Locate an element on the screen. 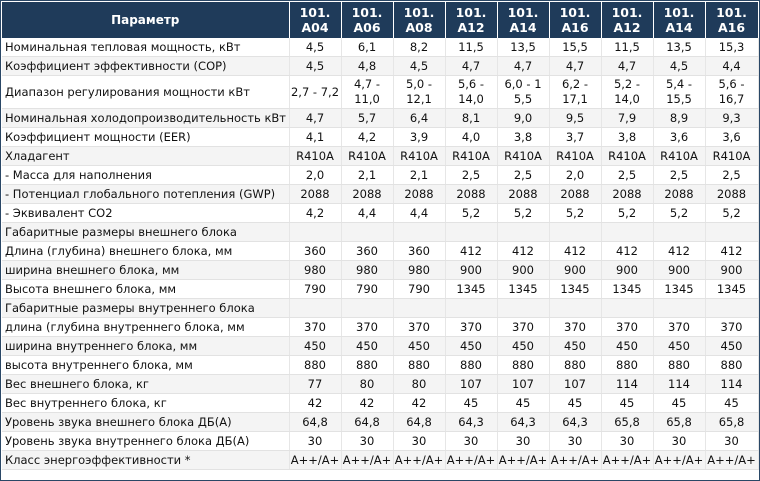 This screenshot has height=481, width=760. value-cell: 5,6 -16,7 is located at coordinates (732, 92).